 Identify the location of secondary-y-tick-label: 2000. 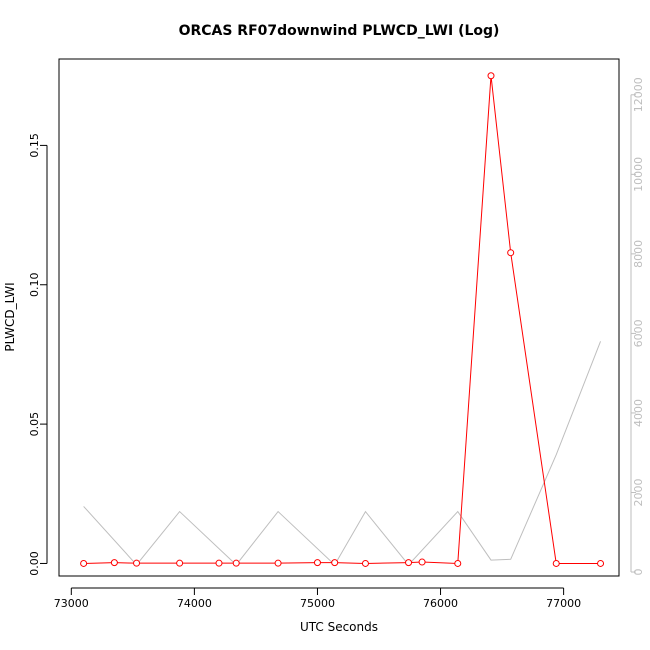
(638, 492).